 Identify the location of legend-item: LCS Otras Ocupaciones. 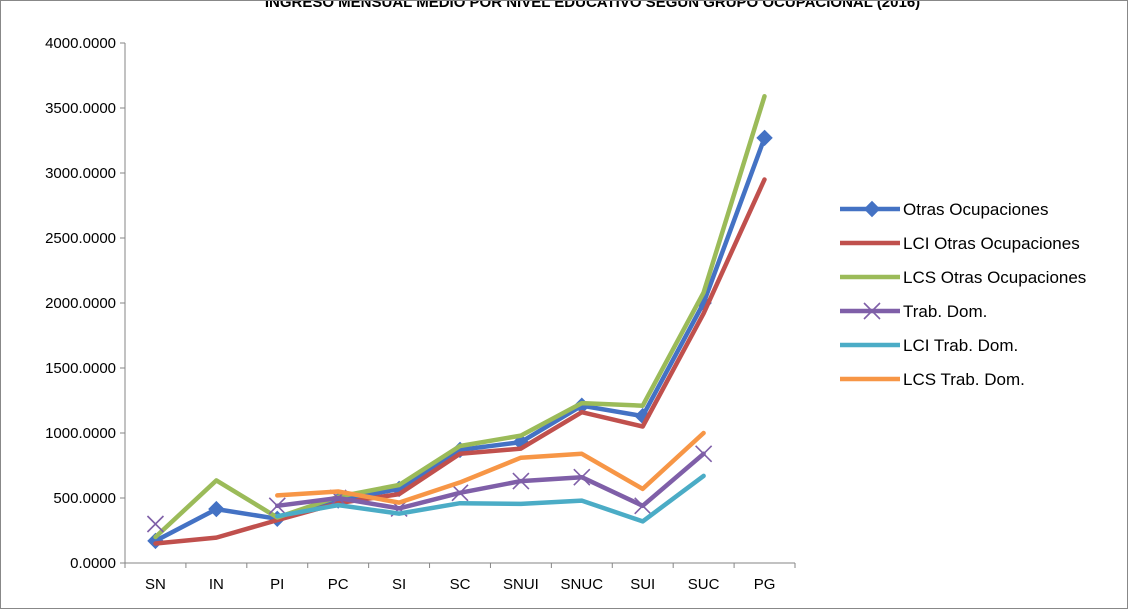
(963, 277).